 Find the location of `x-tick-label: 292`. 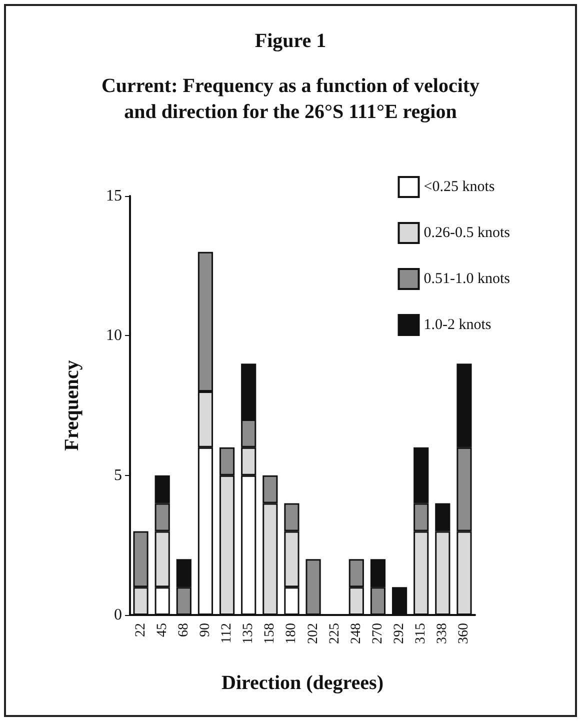

x-tick-label: 292 is located at coordinates (400, 633).